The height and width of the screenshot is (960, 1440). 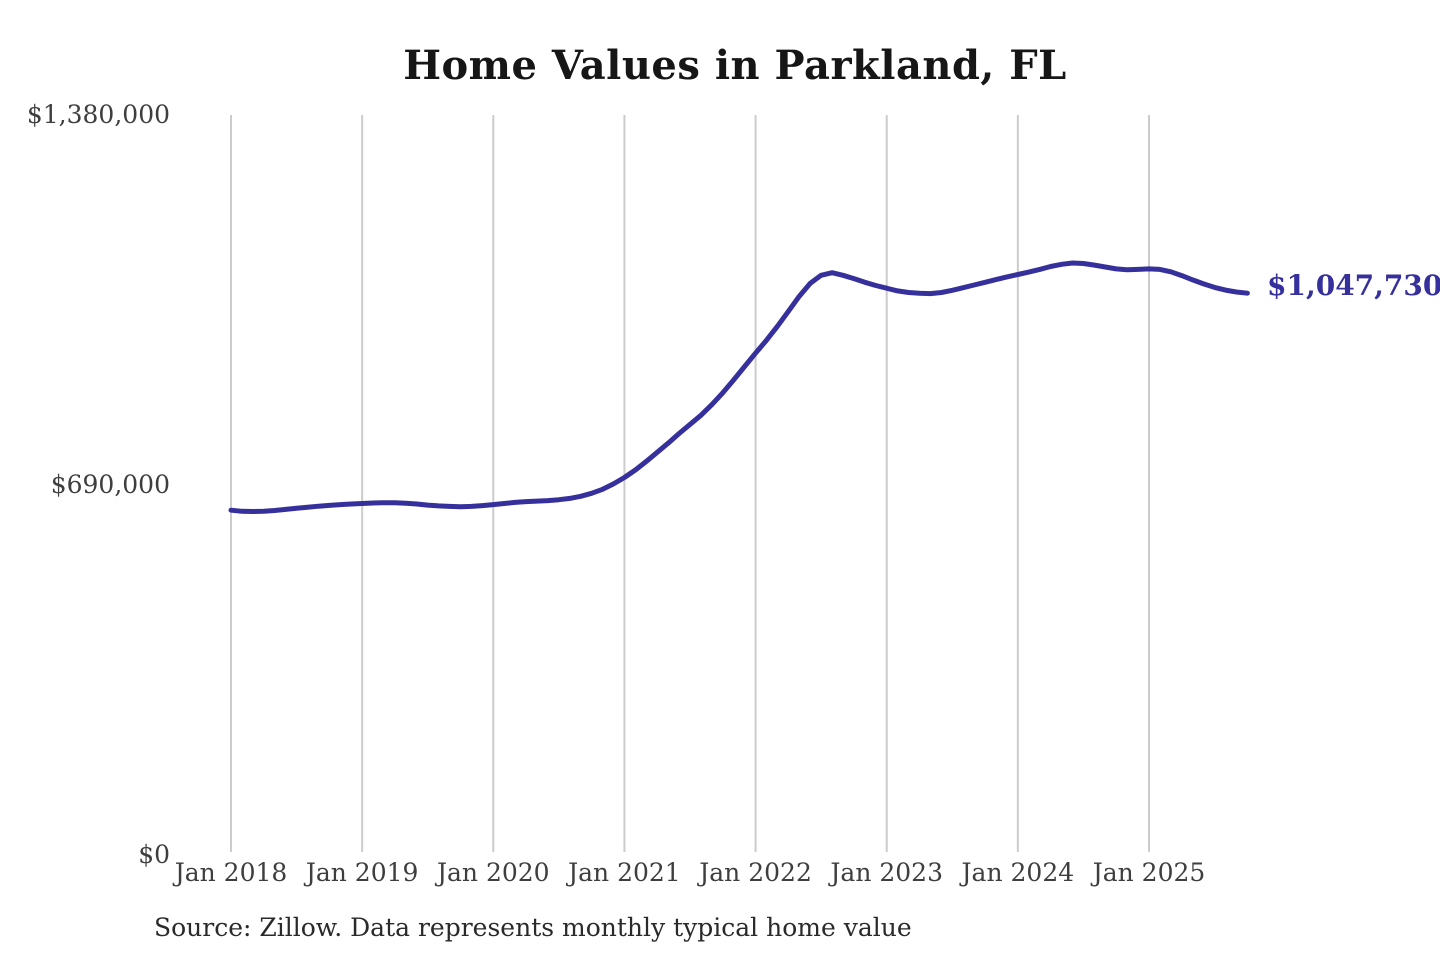 I want to click on x-axis-label: Jan 2022, so click(x=755, y=872).